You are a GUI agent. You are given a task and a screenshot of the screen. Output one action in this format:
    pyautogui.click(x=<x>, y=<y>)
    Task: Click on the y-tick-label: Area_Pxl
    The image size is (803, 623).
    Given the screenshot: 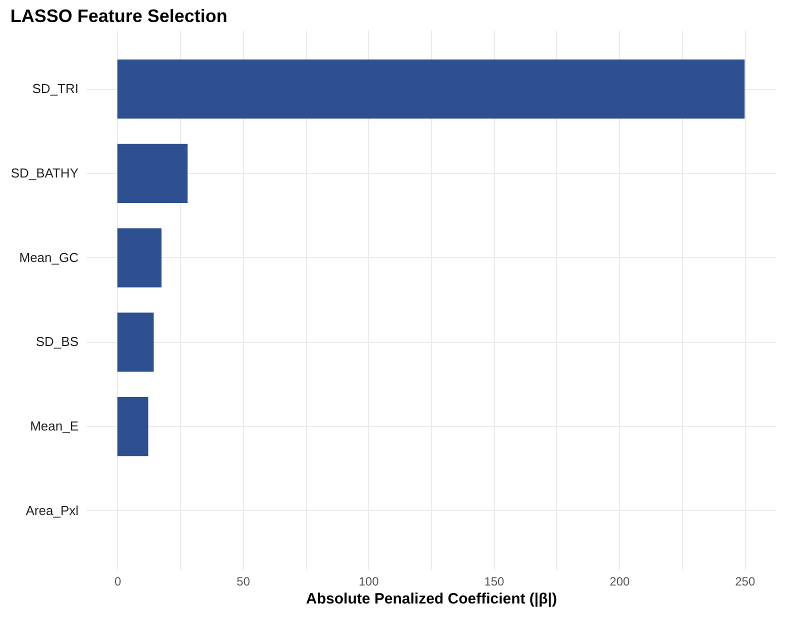 What is the action you would take?
    pyautogui.click(x=52, y=510)
    